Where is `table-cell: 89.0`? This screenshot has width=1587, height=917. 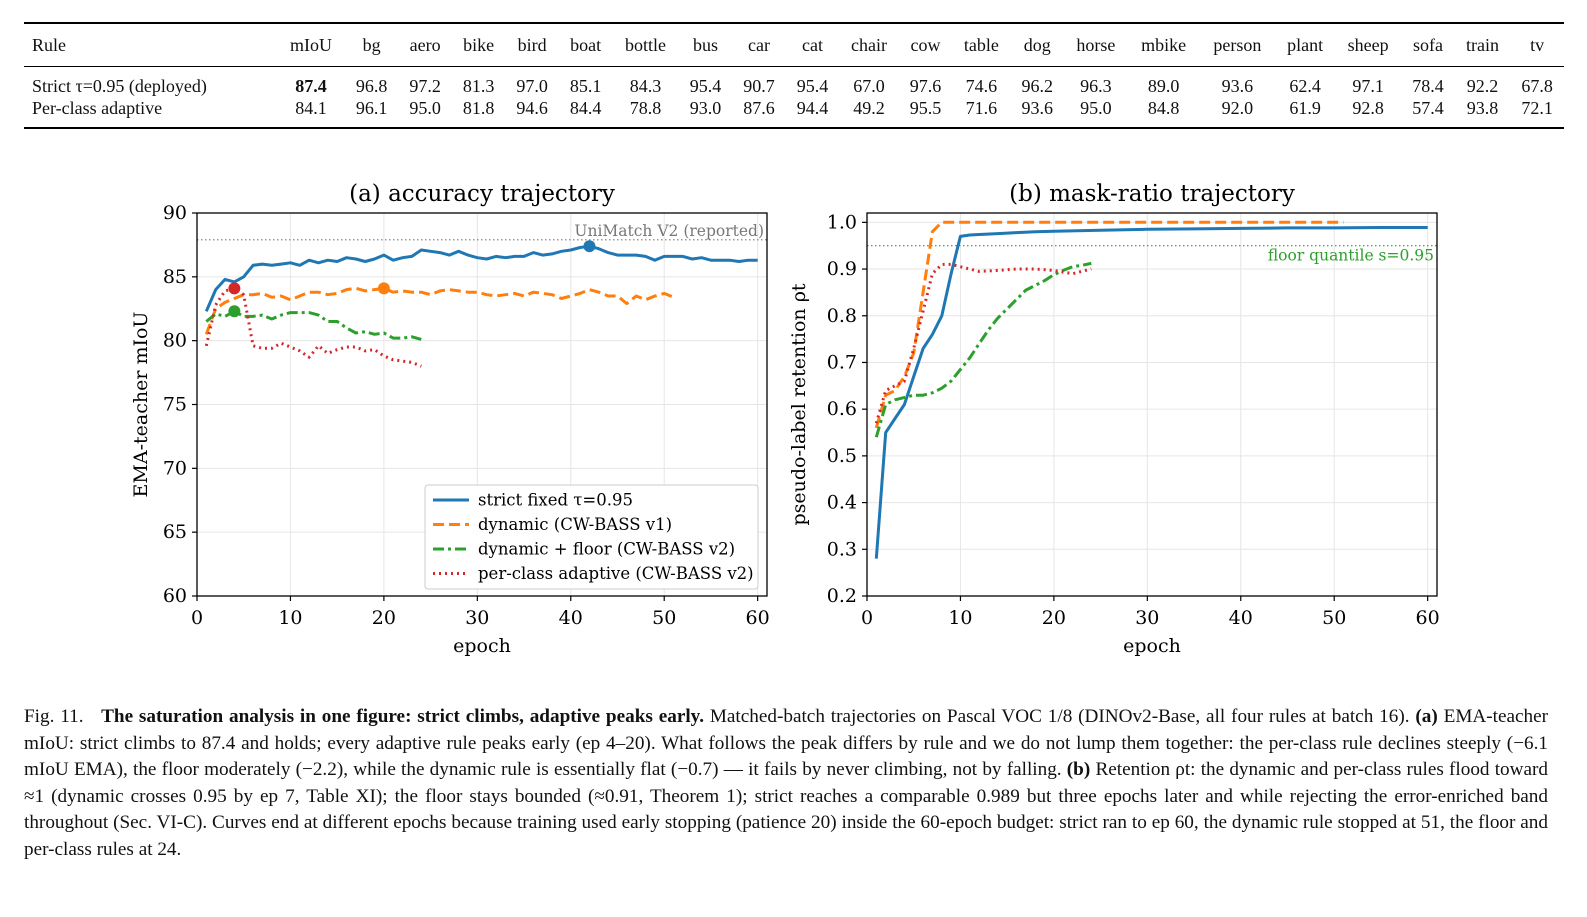
table-cell: 89.0 is located at coordinates (1163, 85).